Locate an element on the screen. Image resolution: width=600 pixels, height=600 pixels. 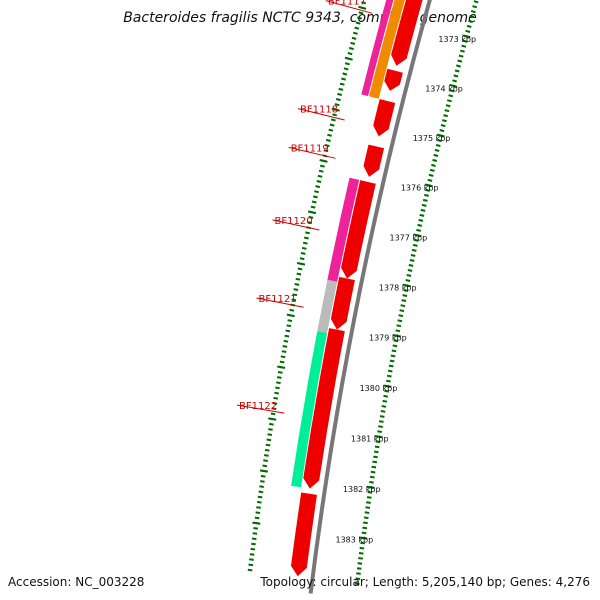
gene-label: BF1121 is located at coordinates (278, 299).